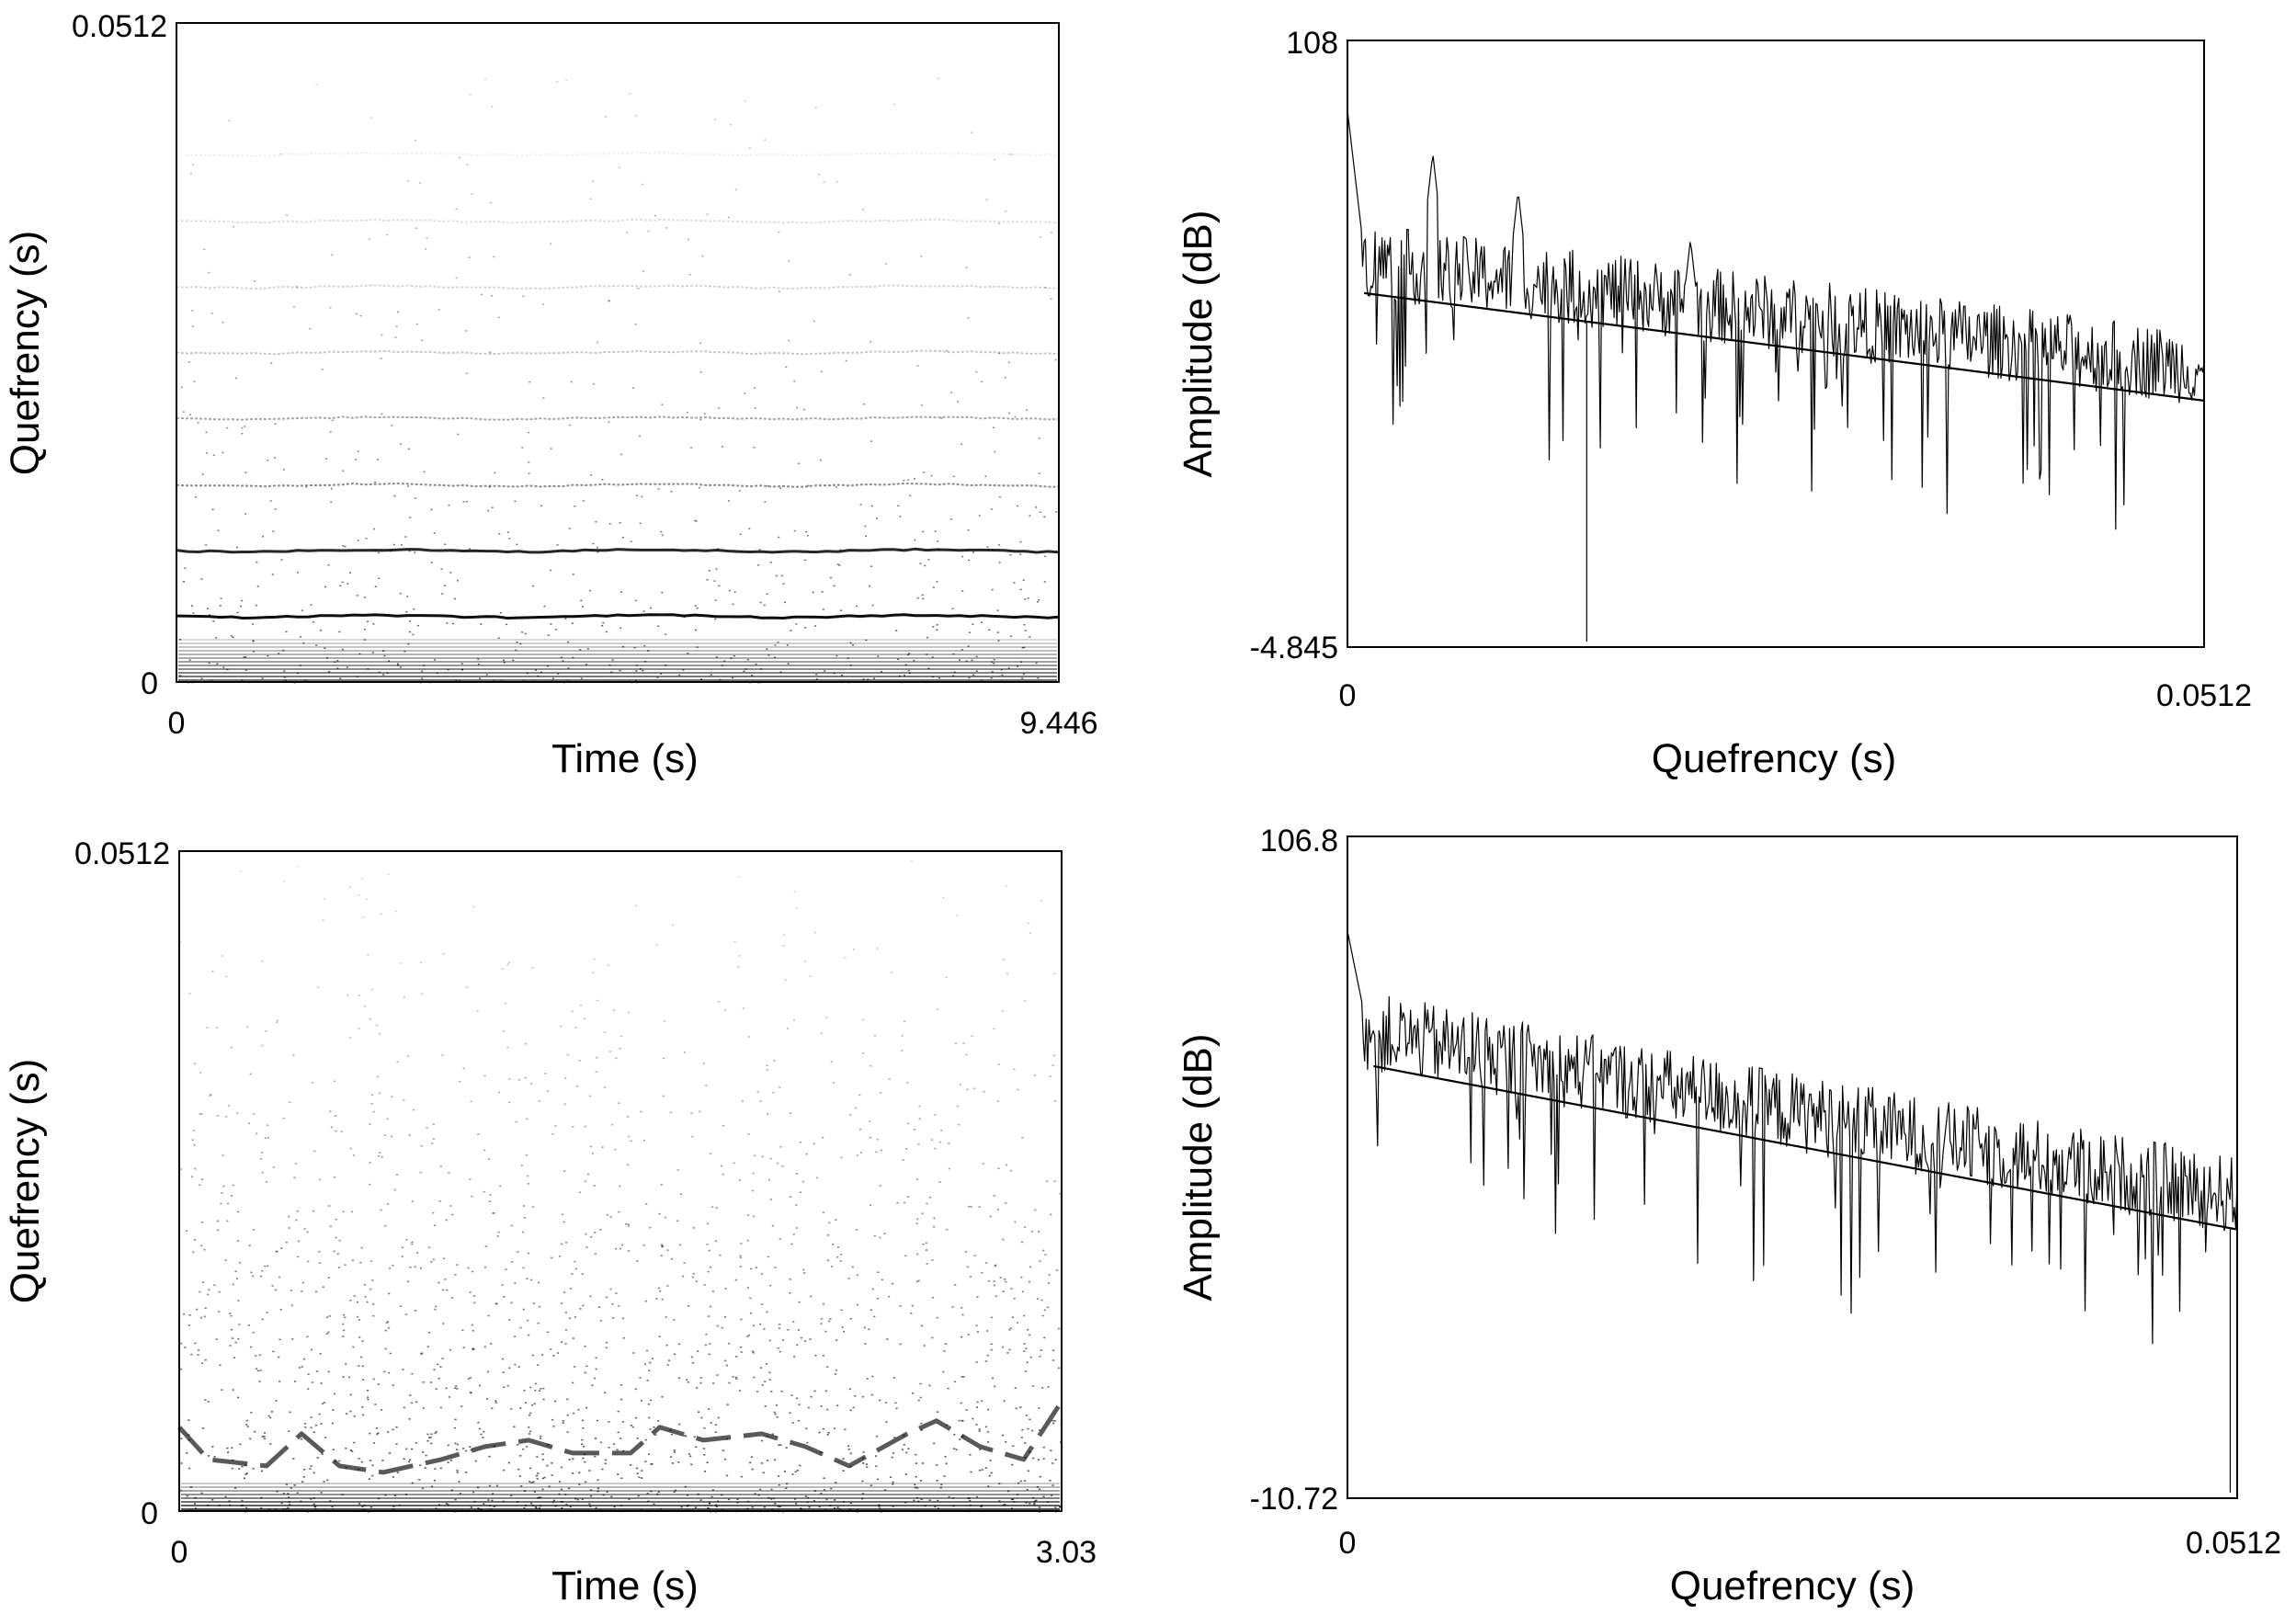  Describe the element at coordinates (1785, 347) in the screenshot. I see `cepstrum-regression-line` at that location.